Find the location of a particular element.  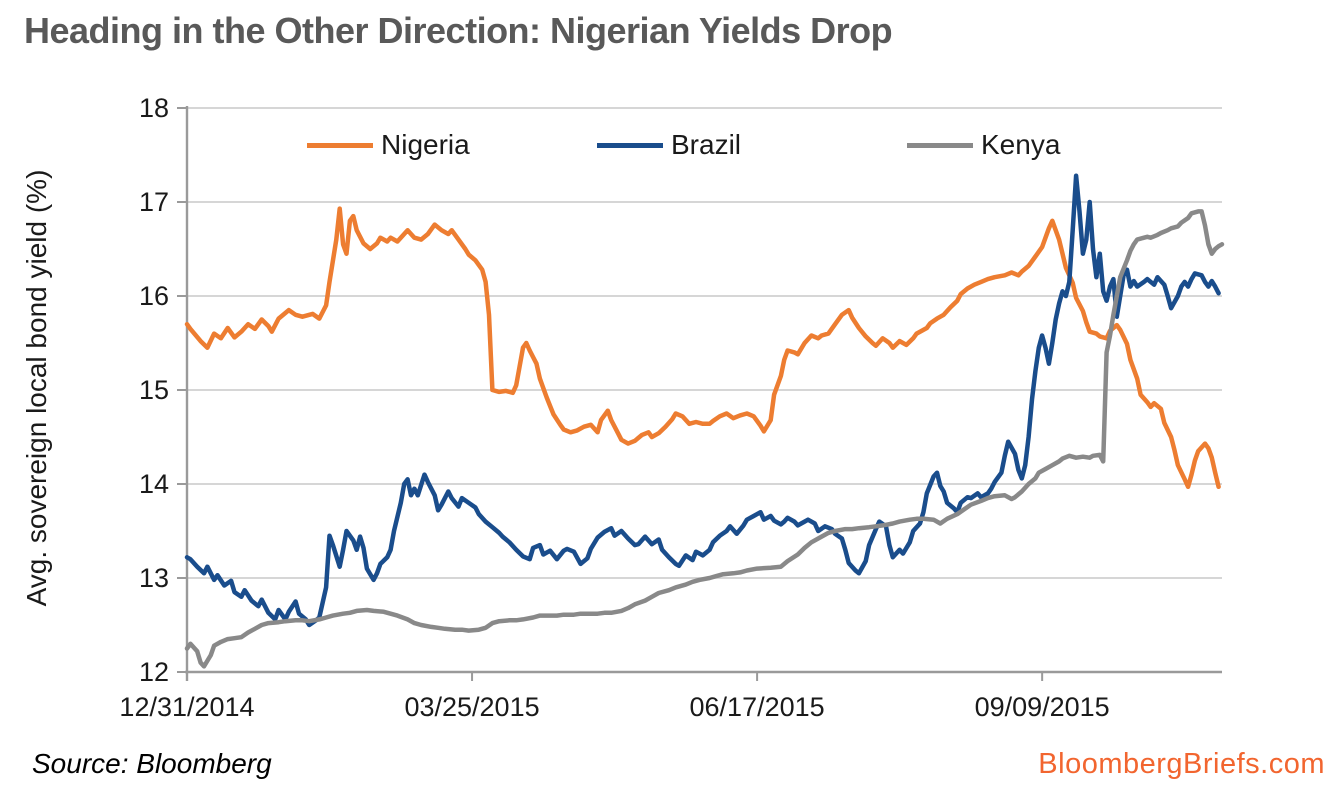

source-note: Source: Bloomberg is located at coordinates (152, 763).